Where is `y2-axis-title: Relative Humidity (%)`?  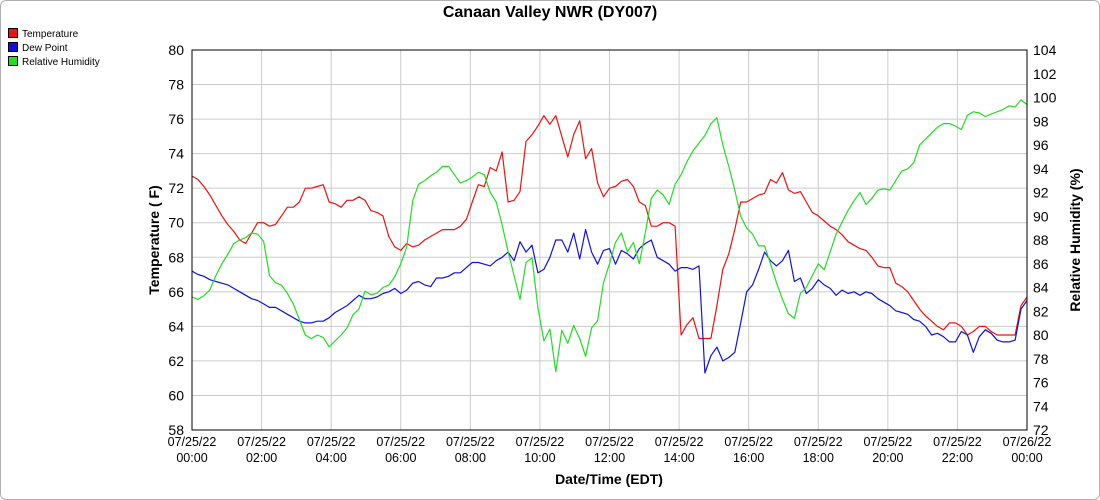 y2-axis-title: Relative Humidity (%) is located at coordinates (1075, 239).